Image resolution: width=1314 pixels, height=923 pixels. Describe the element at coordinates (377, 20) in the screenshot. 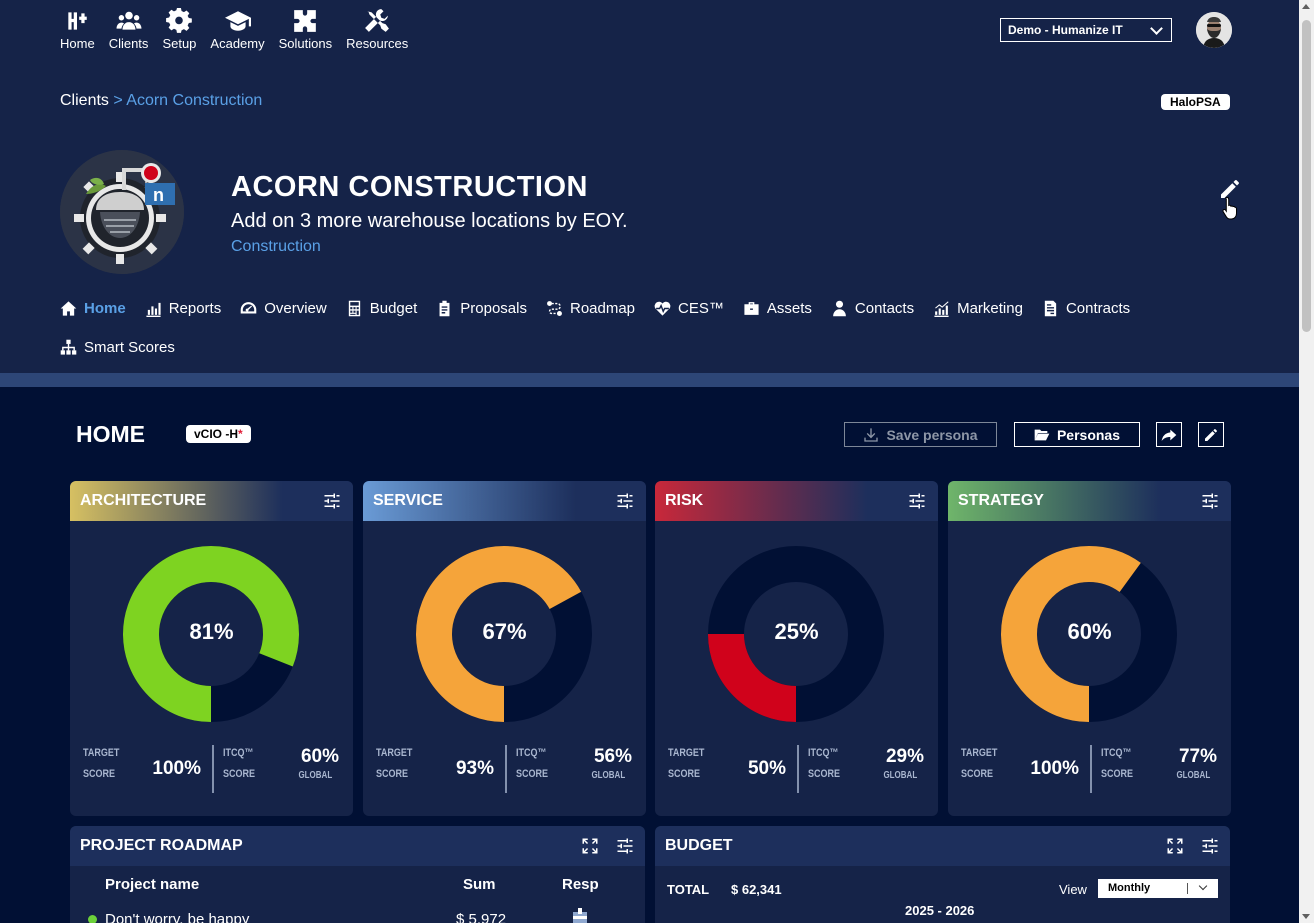

I see `tools-icon` at that location.